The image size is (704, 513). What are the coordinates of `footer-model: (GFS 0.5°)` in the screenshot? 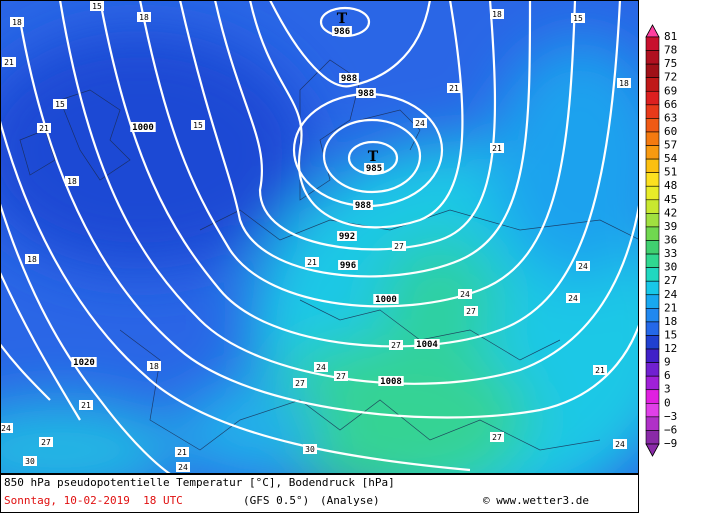 It's located at (276, 500).